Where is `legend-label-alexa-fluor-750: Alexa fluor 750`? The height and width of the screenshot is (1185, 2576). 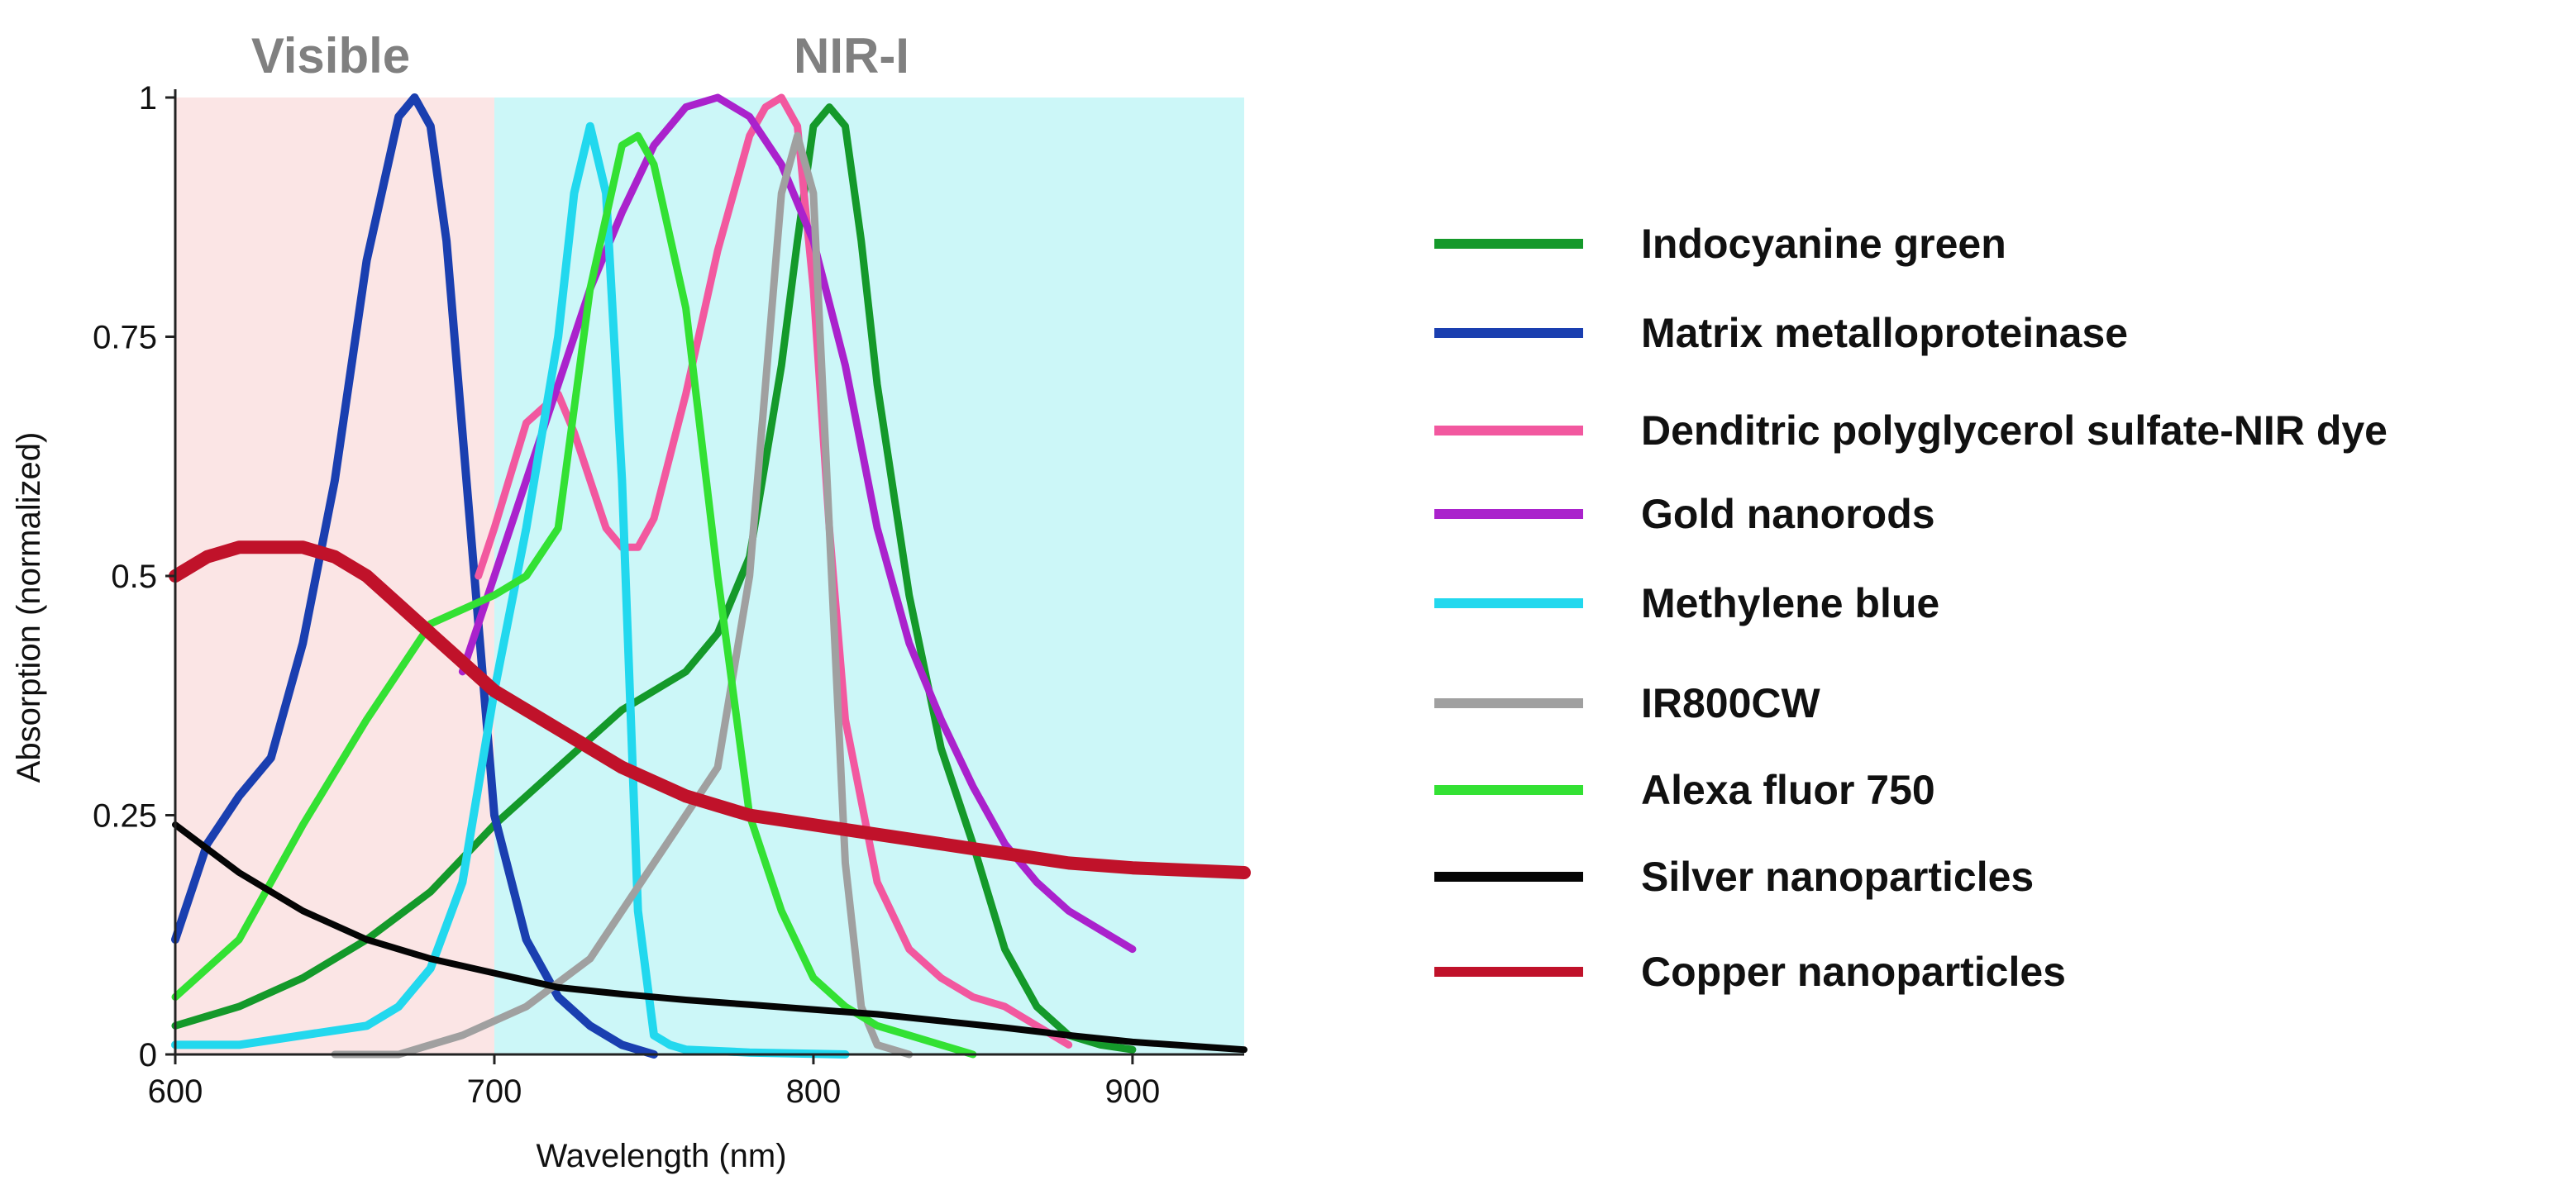
legend-label-alexa-fluor-750: Alexa fluor 750 is located at coordinates (1788, 790).